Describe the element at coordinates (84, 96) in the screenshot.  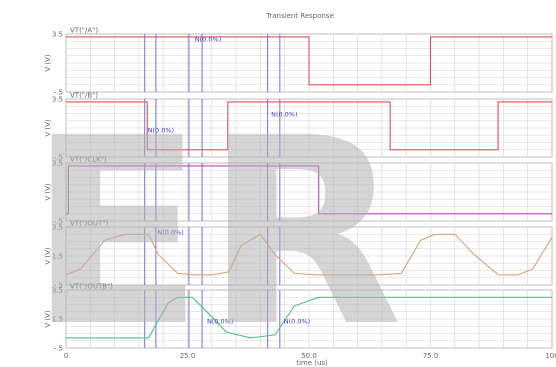
I see `legend-entry: VT("/B")` at that location.